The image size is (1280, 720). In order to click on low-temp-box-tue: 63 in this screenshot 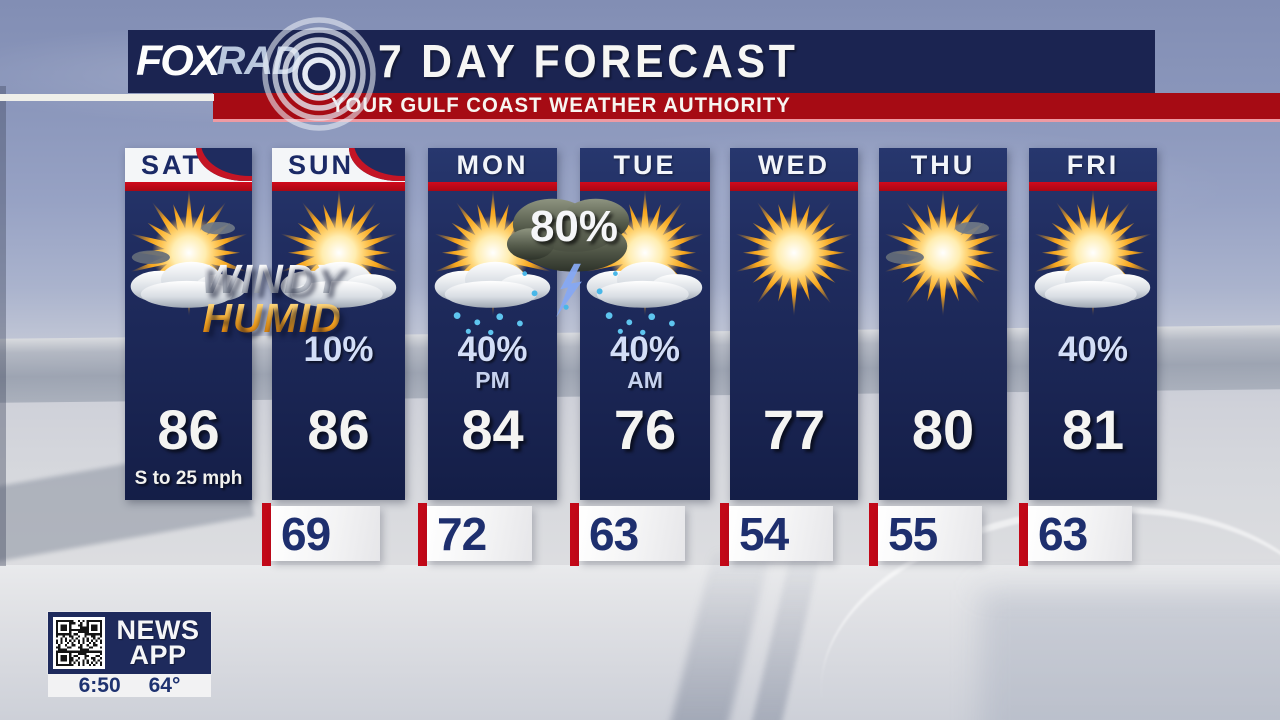, I will do `click(627, 534)`.